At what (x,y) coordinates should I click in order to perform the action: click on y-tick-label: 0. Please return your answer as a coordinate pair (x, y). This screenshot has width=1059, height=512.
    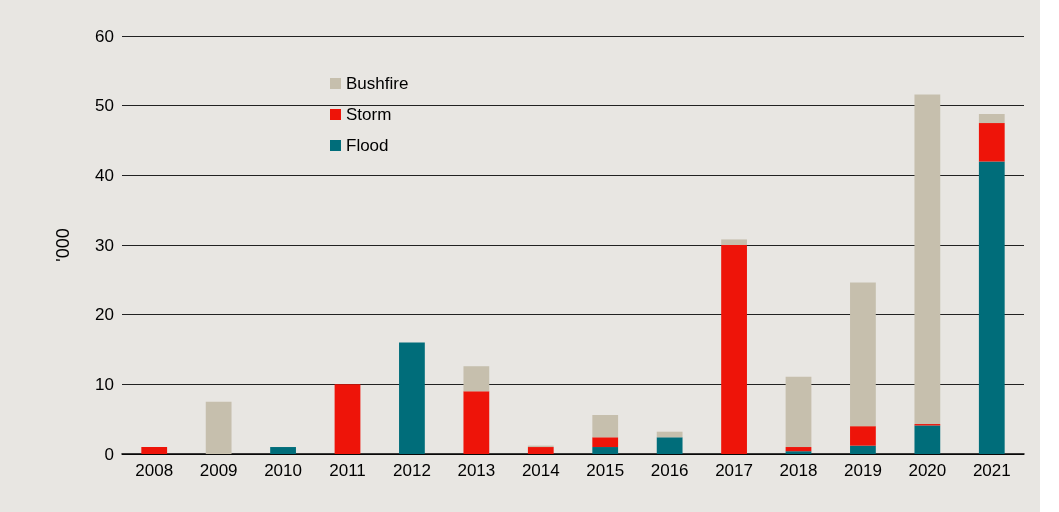
    Looking at the image, I should click on (109, 454).